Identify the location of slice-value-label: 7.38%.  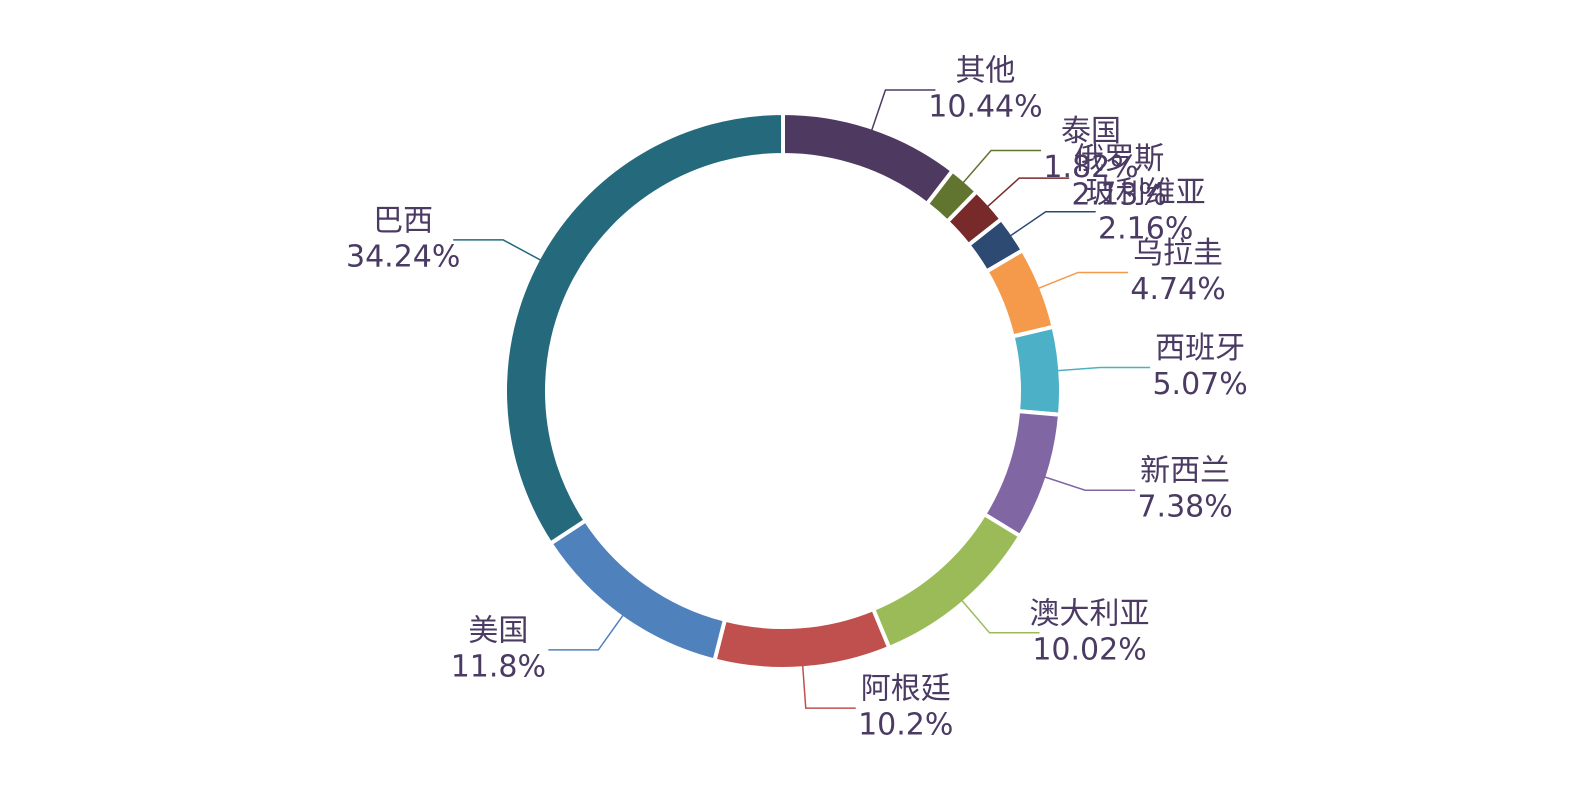
(1184, 507).